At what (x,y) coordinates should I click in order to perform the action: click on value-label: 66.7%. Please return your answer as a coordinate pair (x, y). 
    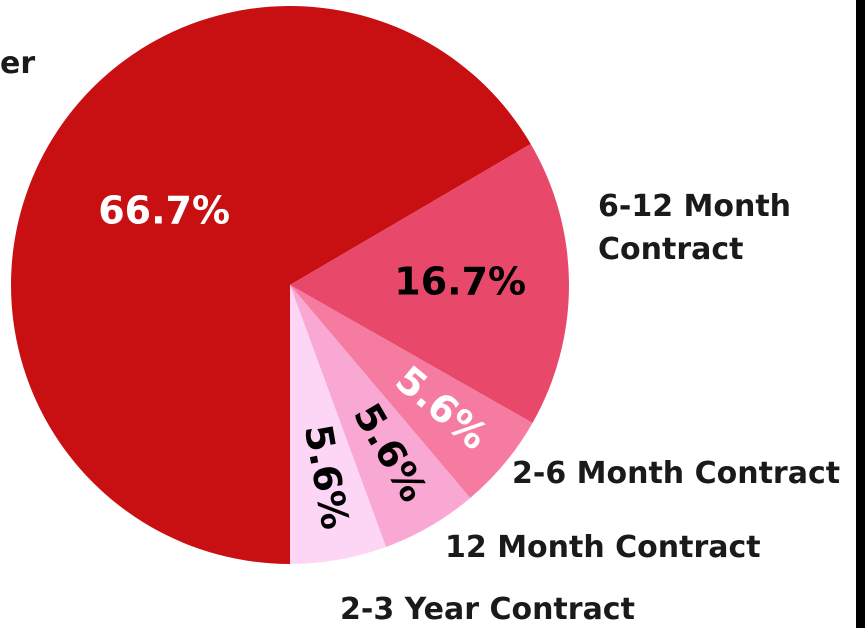
    Looking at the image, I should click on (164, 210).